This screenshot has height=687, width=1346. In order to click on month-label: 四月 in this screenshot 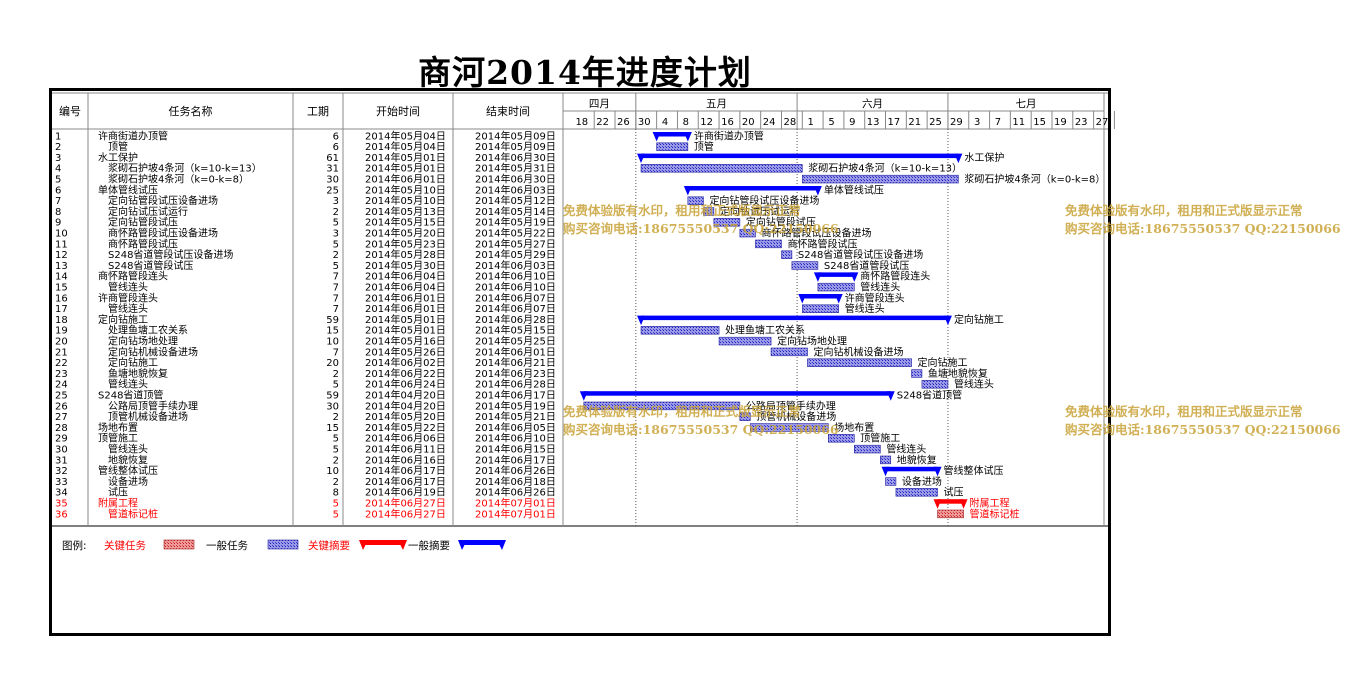, I will do `click(599, 104)`.